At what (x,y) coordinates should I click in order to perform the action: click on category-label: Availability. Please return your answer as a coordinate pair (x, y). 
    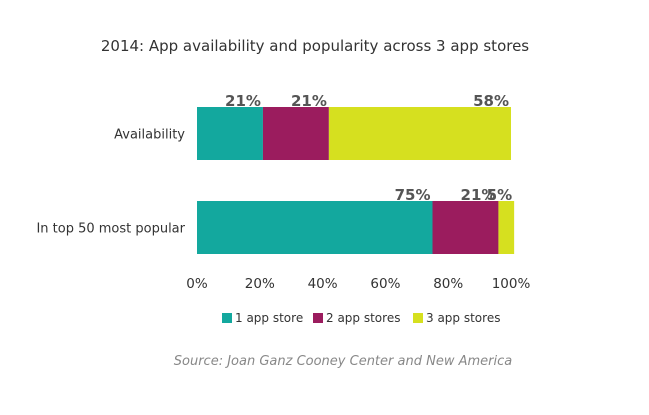
    Looking at the image, I should click on (149, 135).